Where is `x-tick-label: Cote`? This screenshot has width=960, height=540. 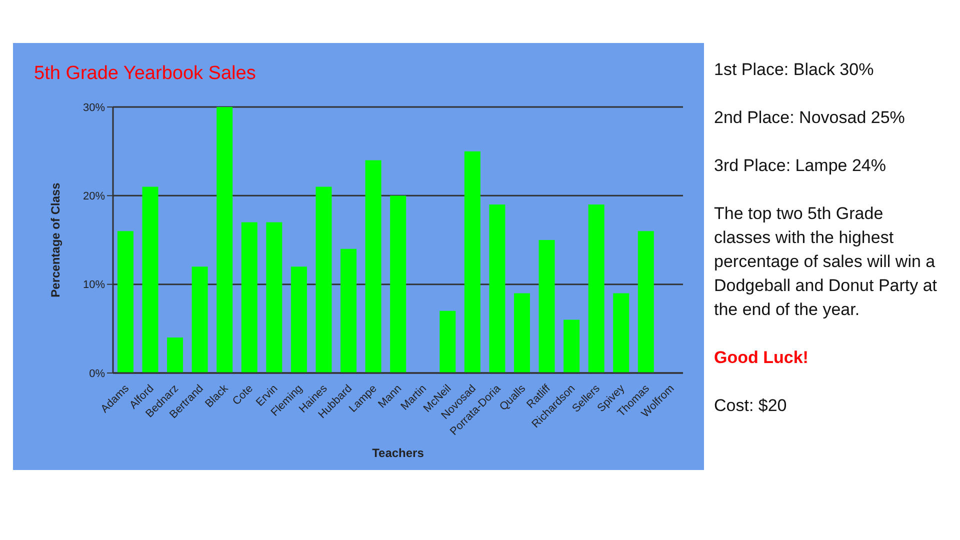
x-tick-label: Cote is located at coordinates (243, 395).